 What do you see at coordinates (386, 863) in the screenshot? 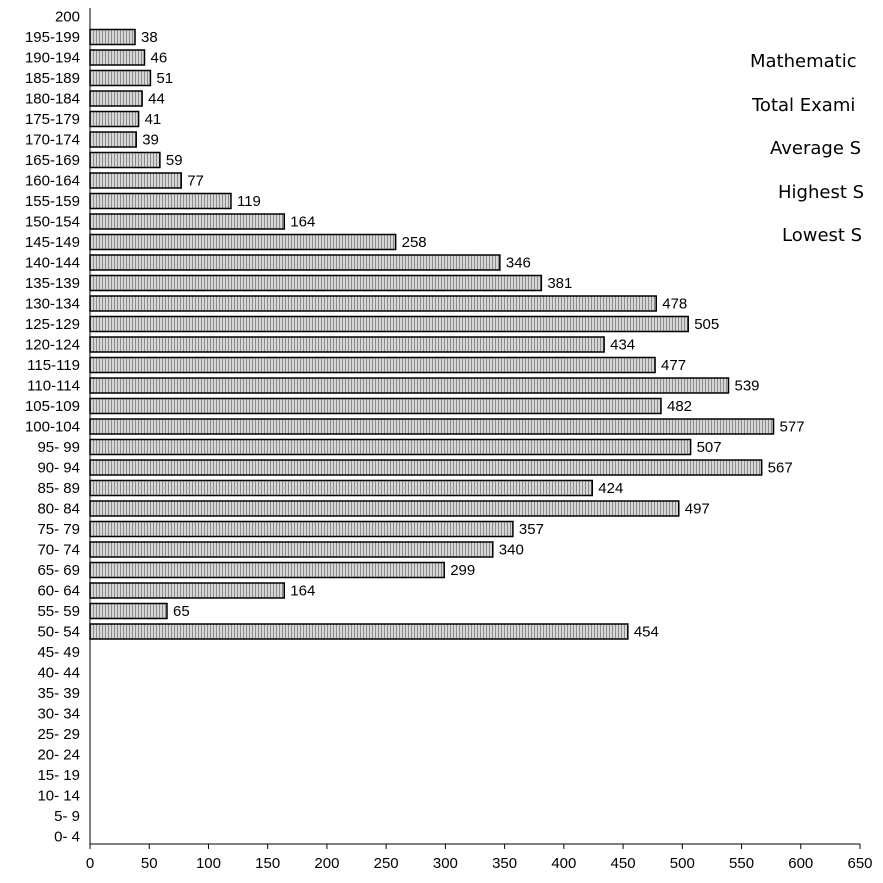
I see `x-tick-label: 250` at bounding box center [386, 863].